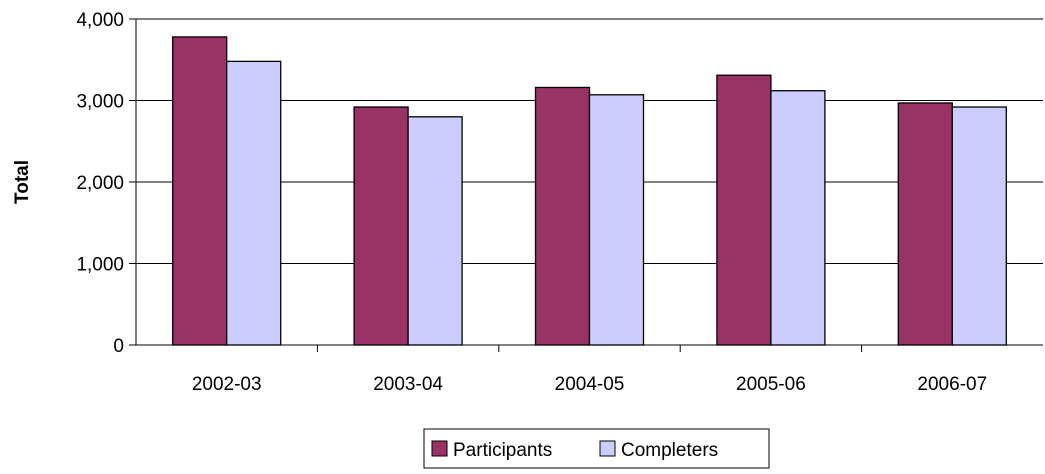  I want to click on y-tick-label: 2,000, so click(100, 183).